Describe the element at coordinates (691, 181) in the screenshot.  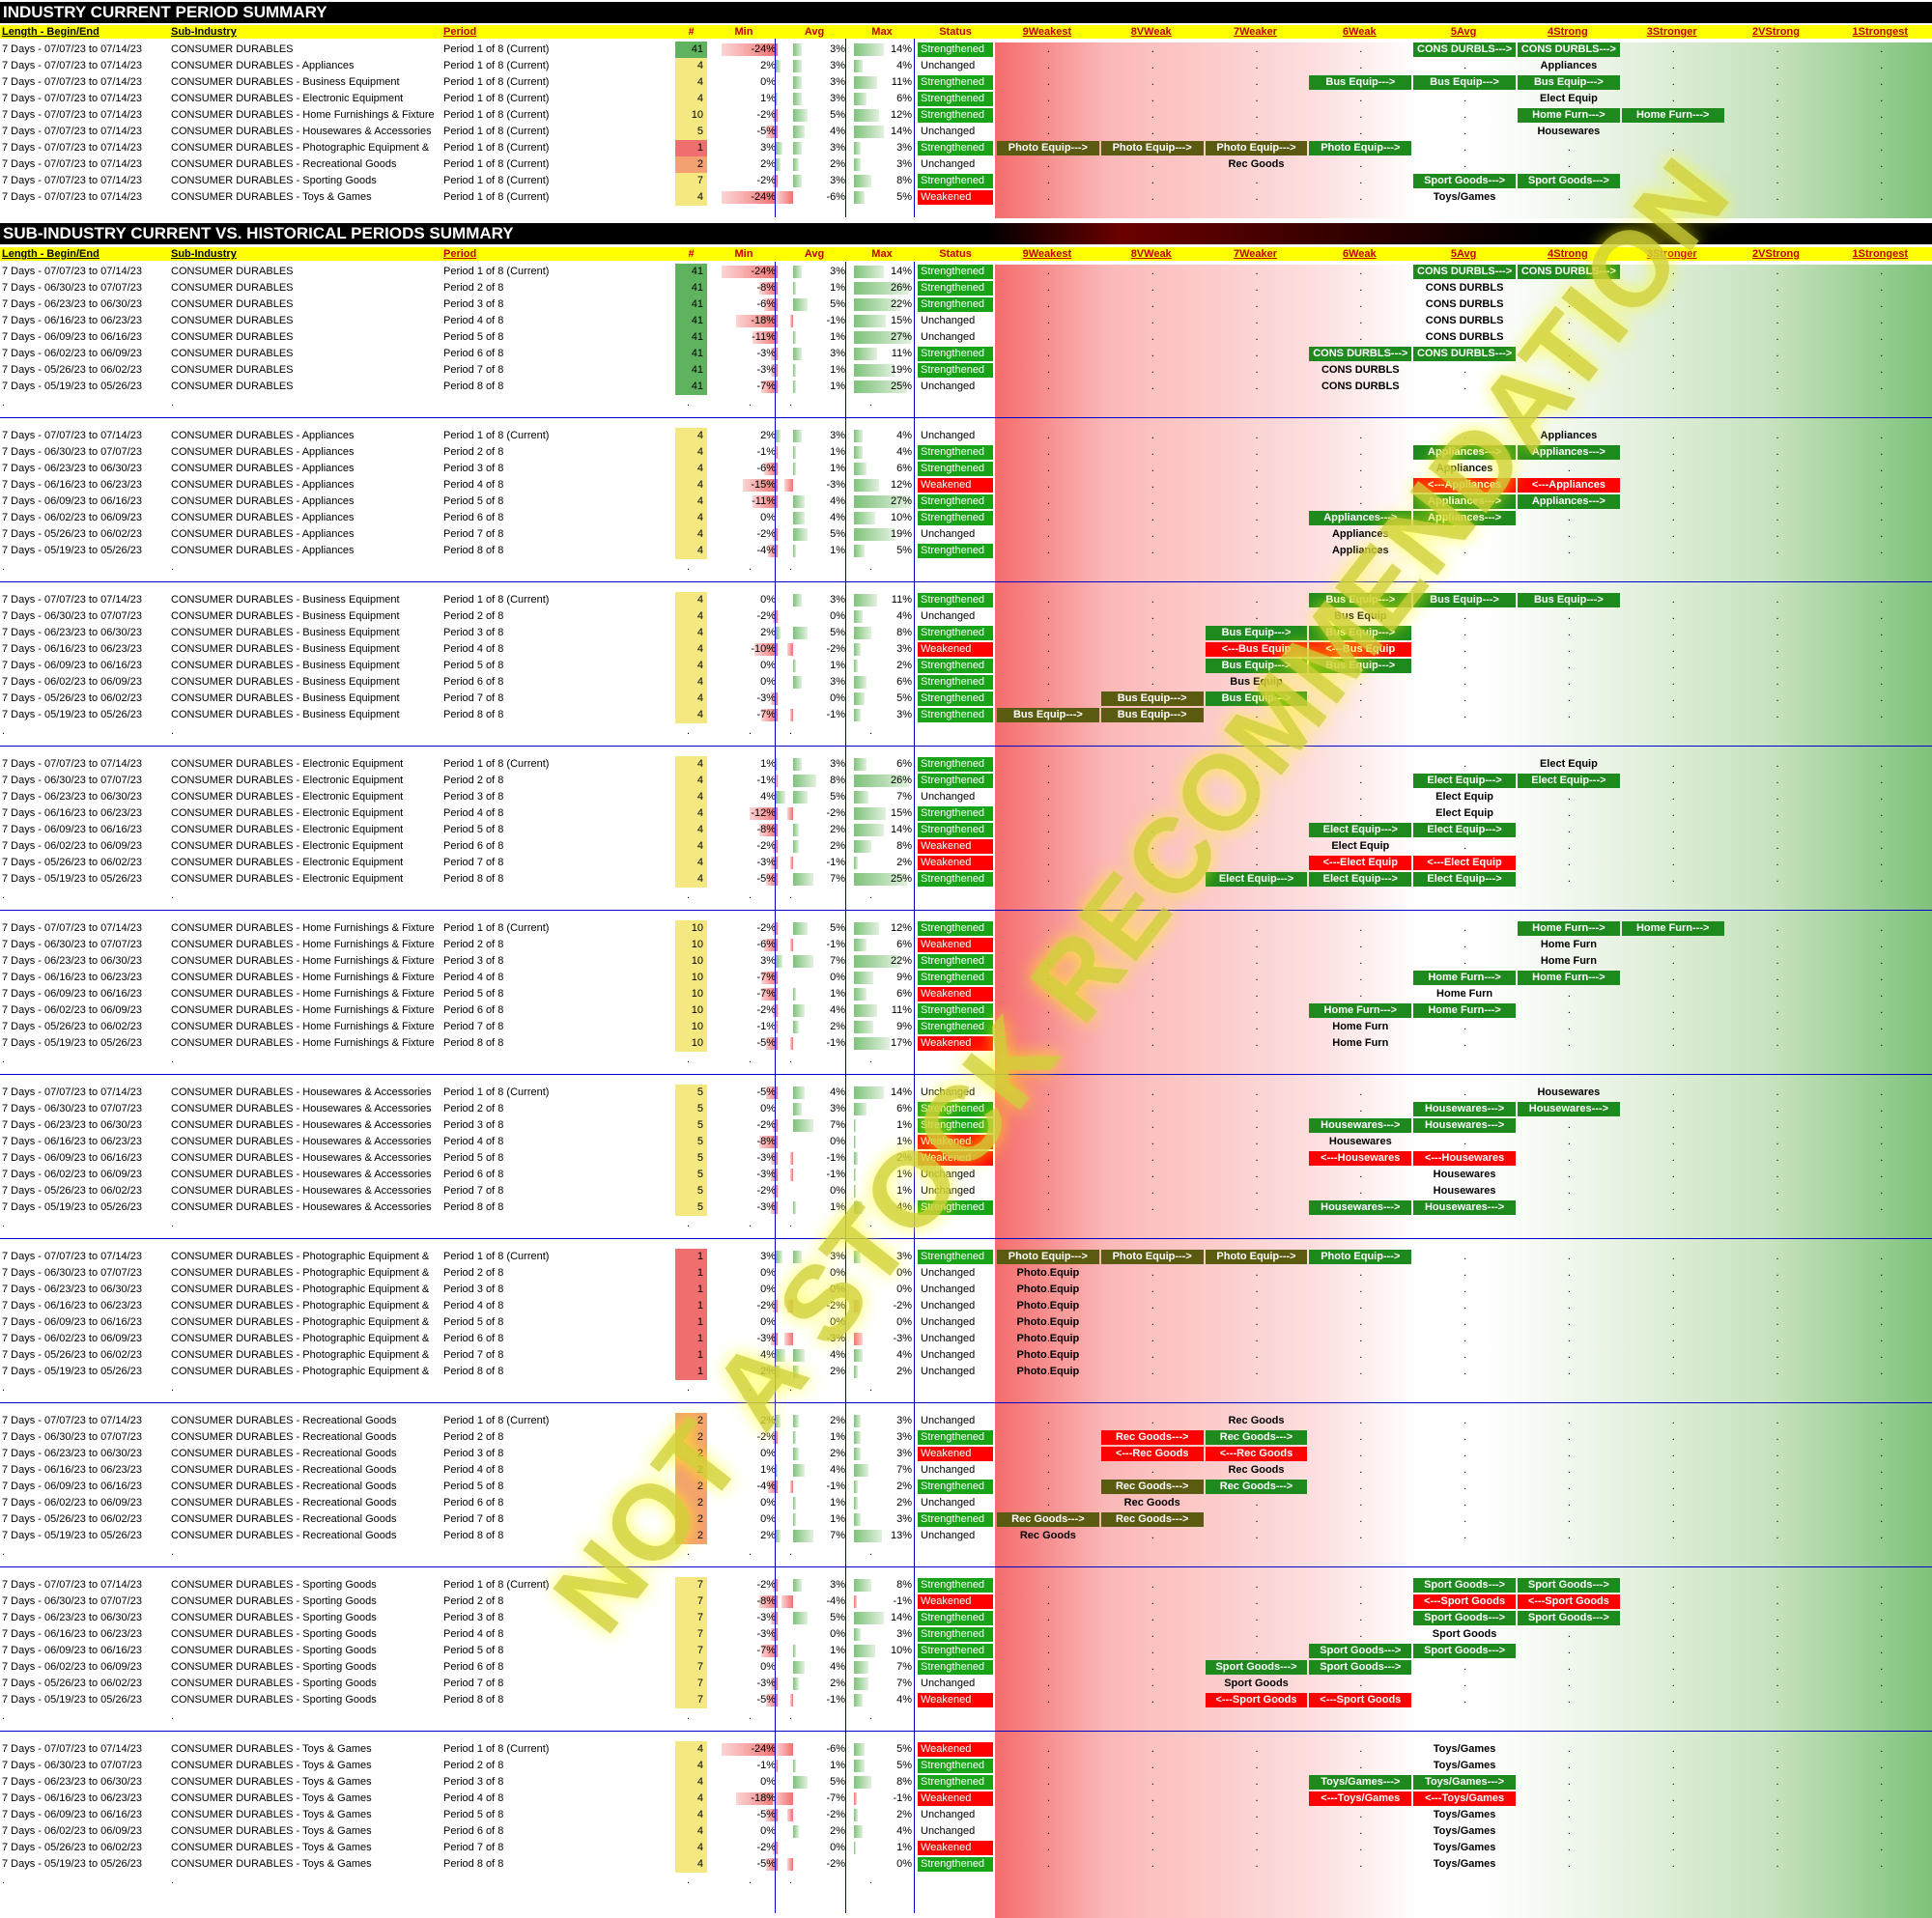
I see `count-cell: 7` at that location.